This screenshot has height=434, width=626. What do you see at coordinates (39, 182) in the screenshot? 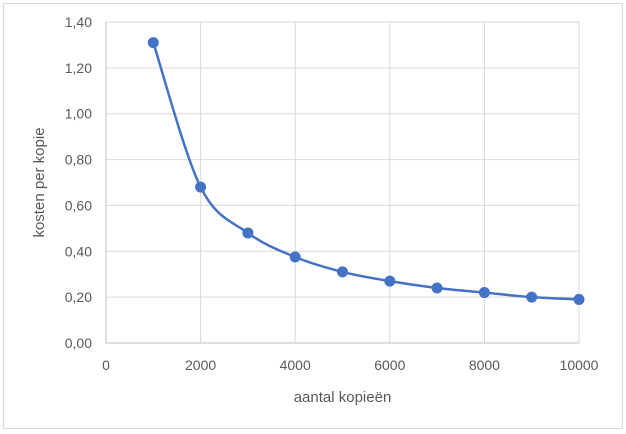
I see `y-axis-title: kosten per kopie` at bounding box center [39, 182].